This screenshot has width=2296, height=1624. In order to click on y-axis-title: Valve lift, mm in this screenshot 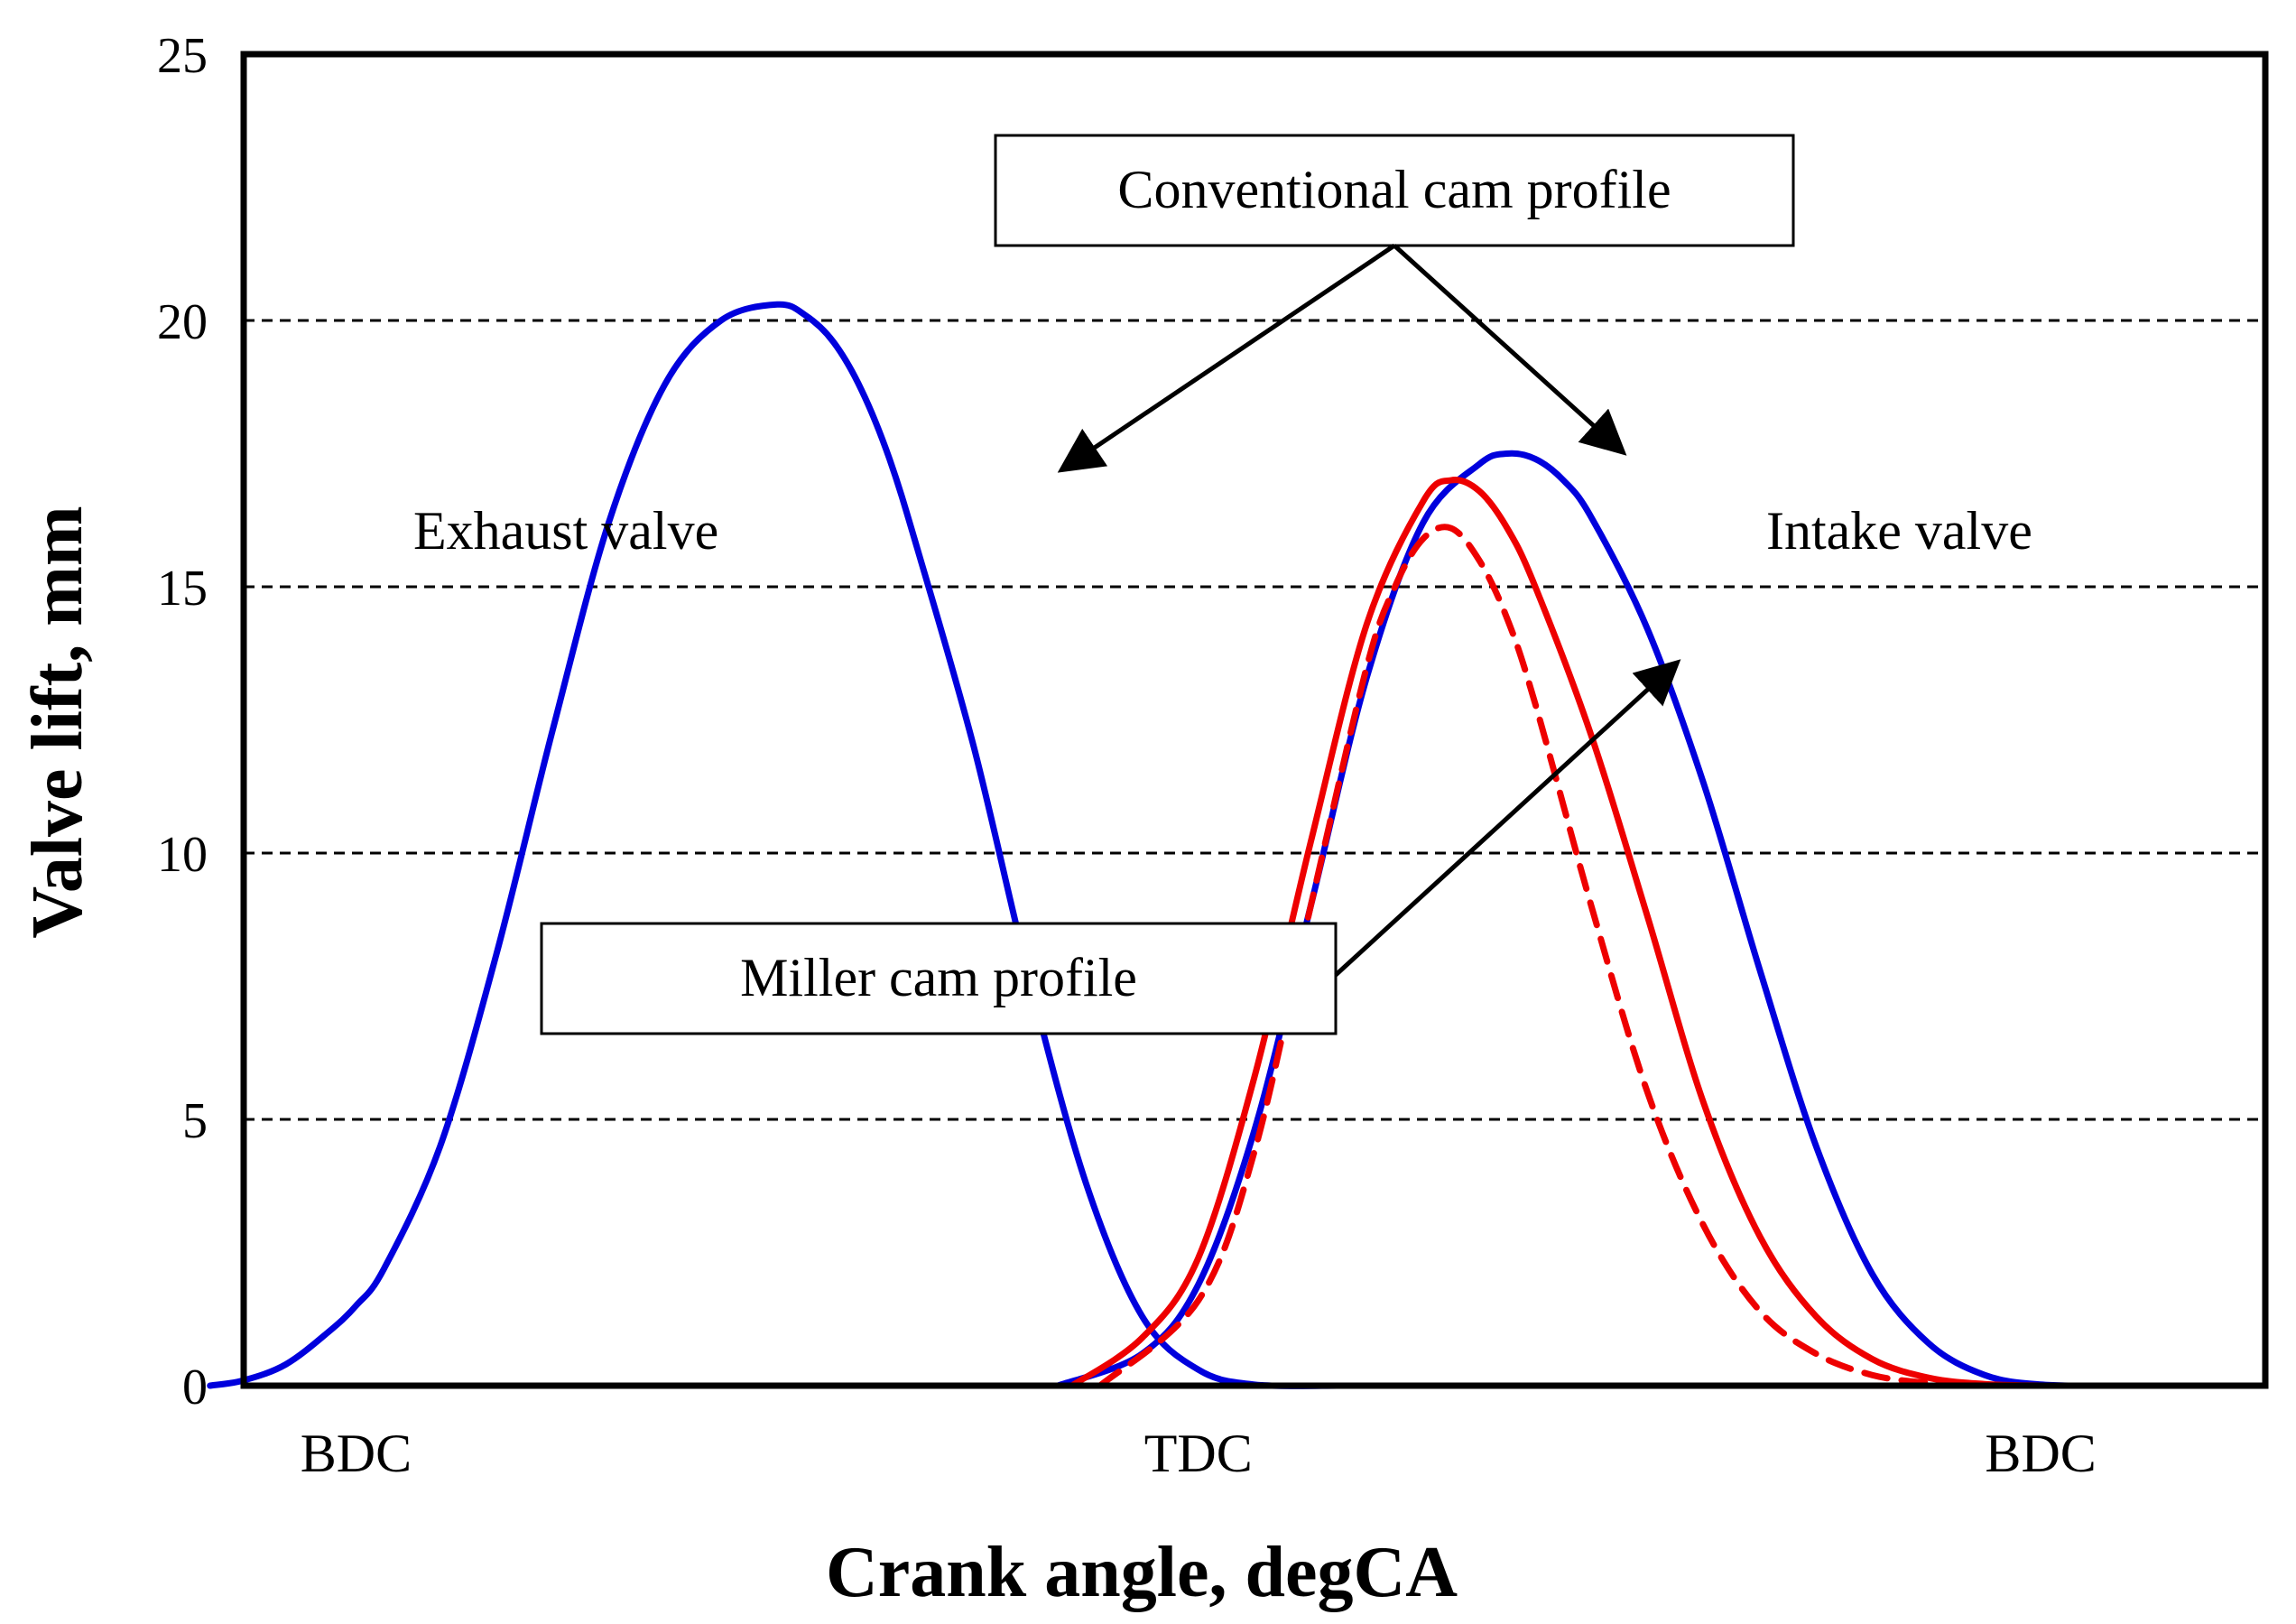, I will do `click(57, 722)`.